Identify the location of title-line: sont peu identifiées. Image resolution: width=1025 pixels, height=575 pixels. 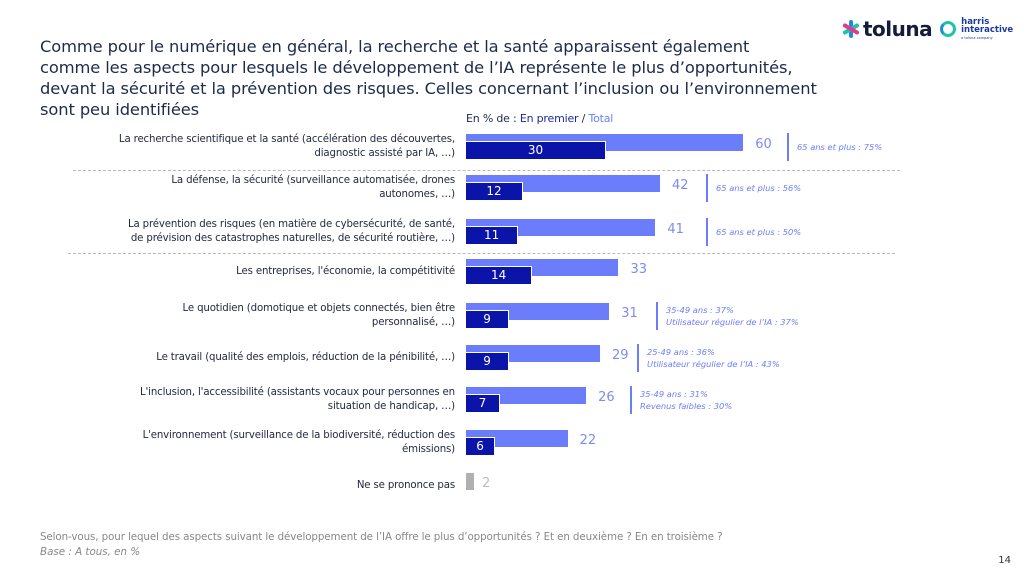
(120, 109).